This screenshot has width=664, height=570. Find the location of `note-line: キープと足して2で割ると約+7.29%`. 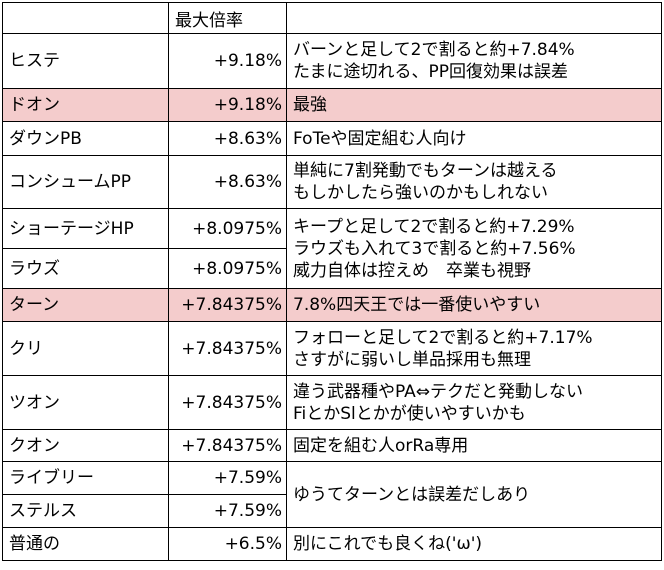

note-line: キープと足して2で割ると約+7.29% is located at coordinates (434, 226).